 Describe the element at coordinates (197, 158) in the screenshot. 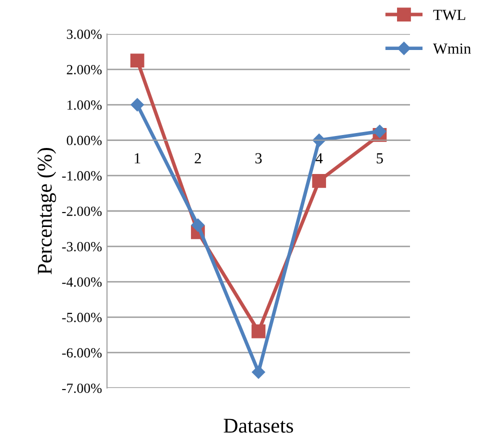

I see `x-tick-label: 2` at that location.